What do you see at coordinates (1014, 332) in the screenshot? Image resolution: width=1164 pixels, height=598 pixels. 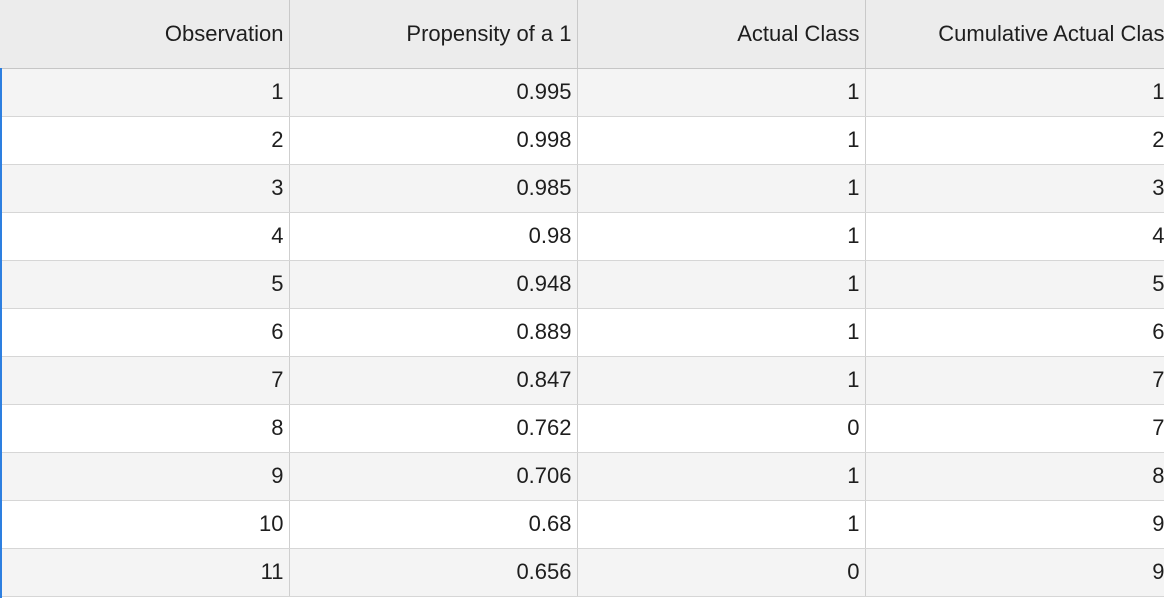 I see `cell-cumulative-actual-class: 6` at bounding box center [1014, 332].